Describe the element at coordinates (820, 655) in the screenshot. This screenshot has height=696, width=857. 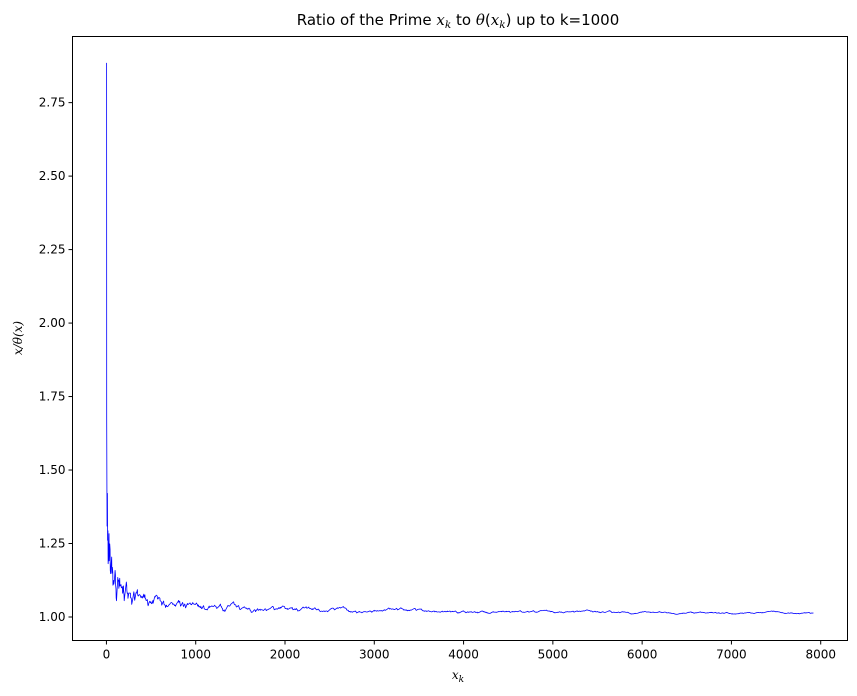
I see `x-tick-label: 8000` at that location.